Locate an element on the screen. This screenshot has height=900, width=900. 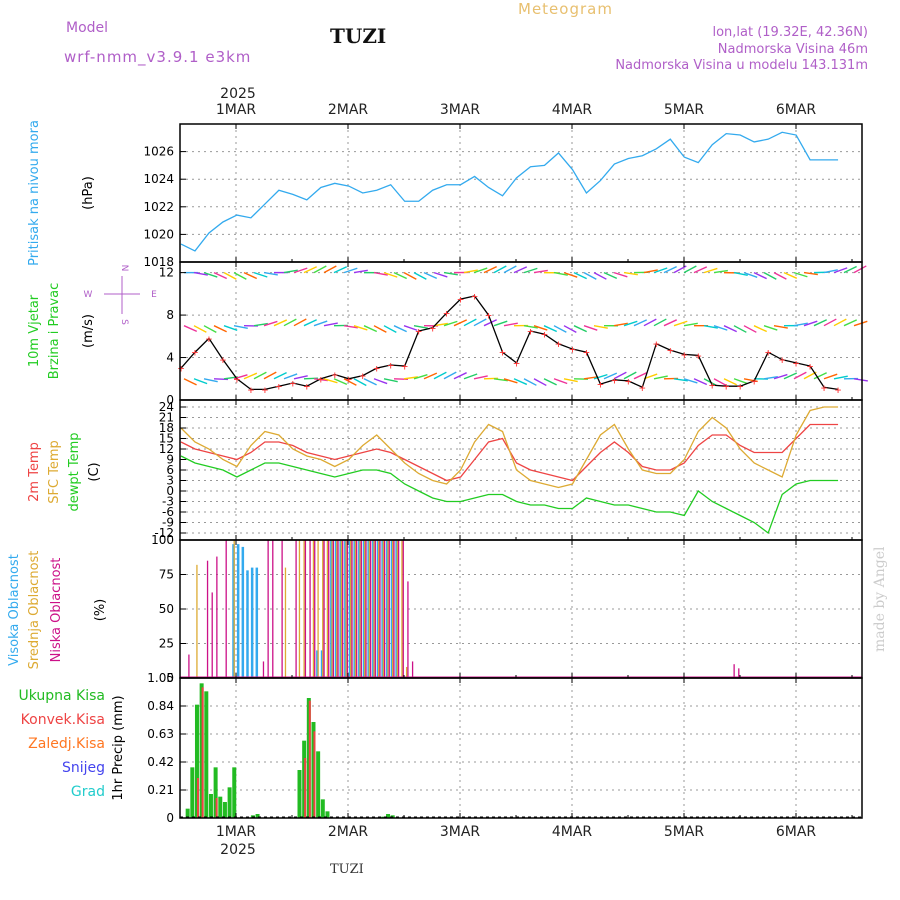
wind-ytick-label: 4 is located at coordinates (170, 358).